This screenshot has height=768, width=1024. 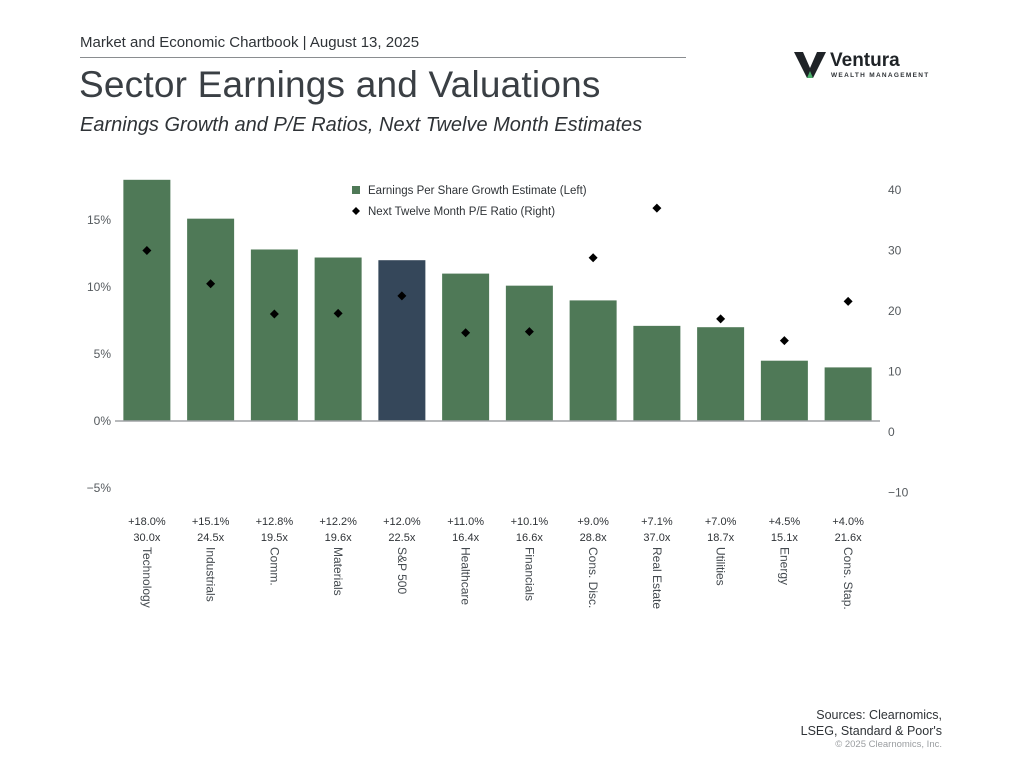 What do you see at coordinates (895, 311) in the screenshot?
I see `right-axis-tick-label: 20` at bounding box center [895, 311].